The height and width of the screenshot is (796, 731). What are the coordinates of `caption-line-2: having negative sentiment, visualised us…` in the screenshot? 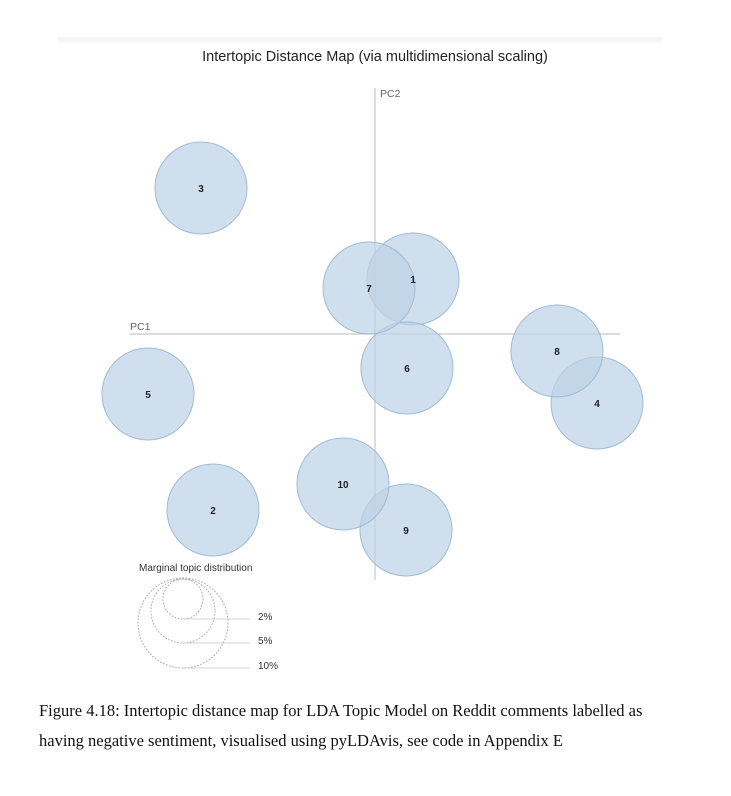 It's located at (301, 740).